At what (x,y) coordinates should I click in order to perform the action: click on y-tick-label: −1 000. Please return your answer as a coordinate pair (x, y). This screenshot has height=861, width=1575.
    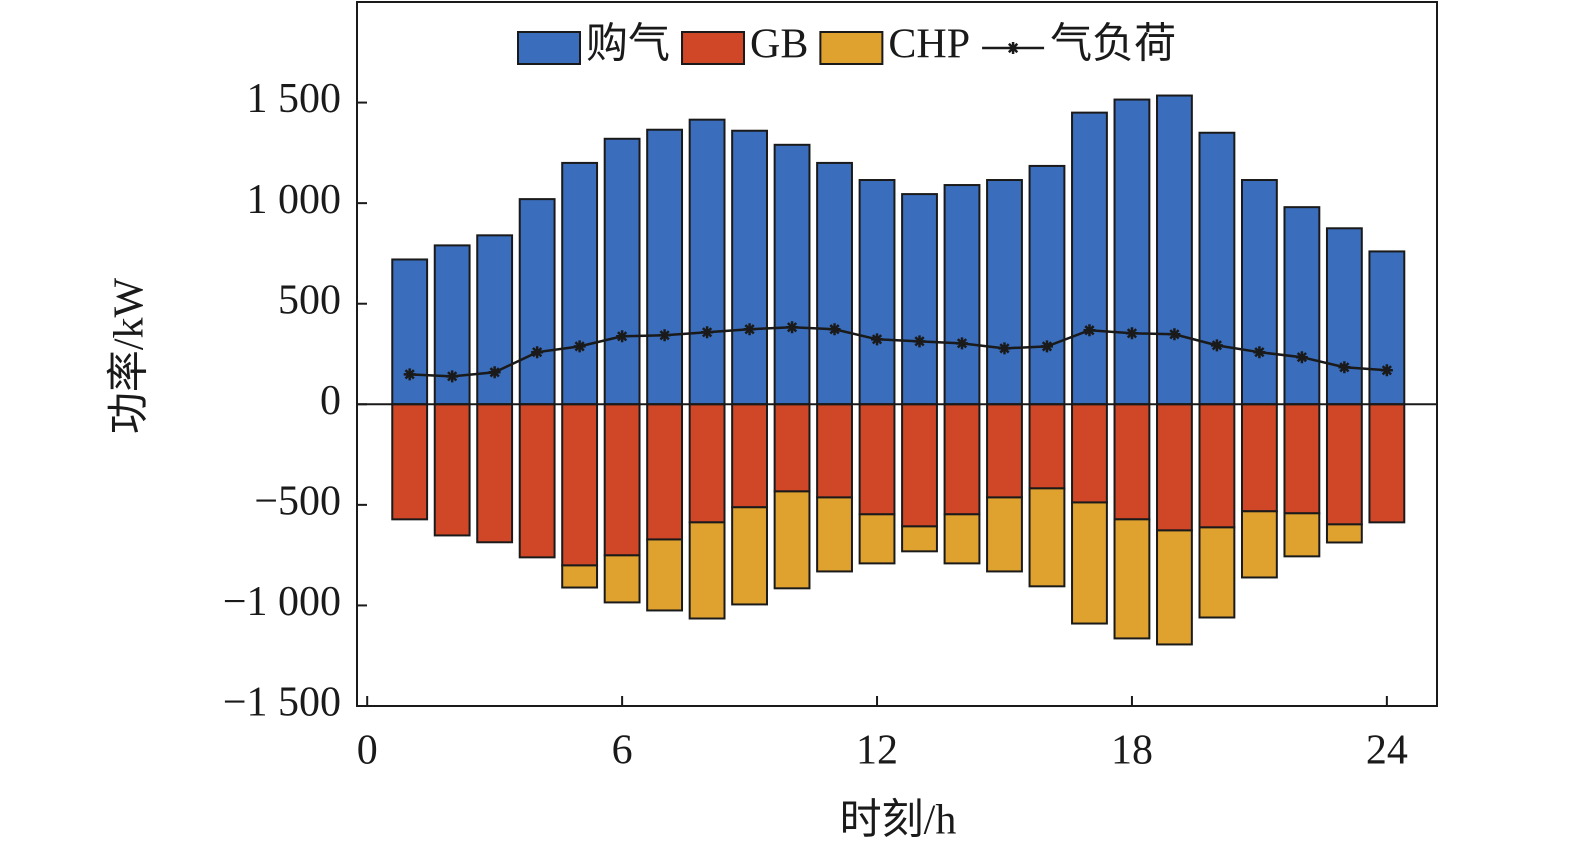
    Looking at the image, I should click on (282, 602).